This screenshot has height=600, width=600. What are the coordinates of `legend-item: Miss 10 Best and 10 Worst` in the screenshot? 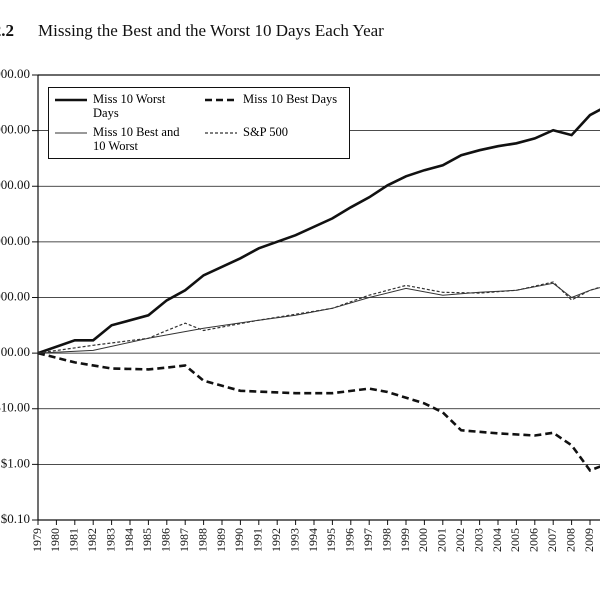 It's located at (128, 140).